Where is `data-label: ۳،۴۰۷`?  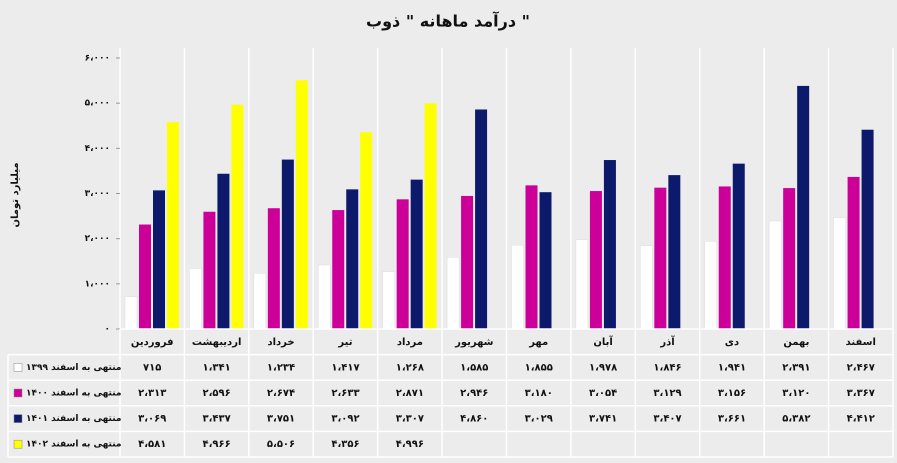 data-label: ۳،۴۰۷ is located at coordinates (667, 419).